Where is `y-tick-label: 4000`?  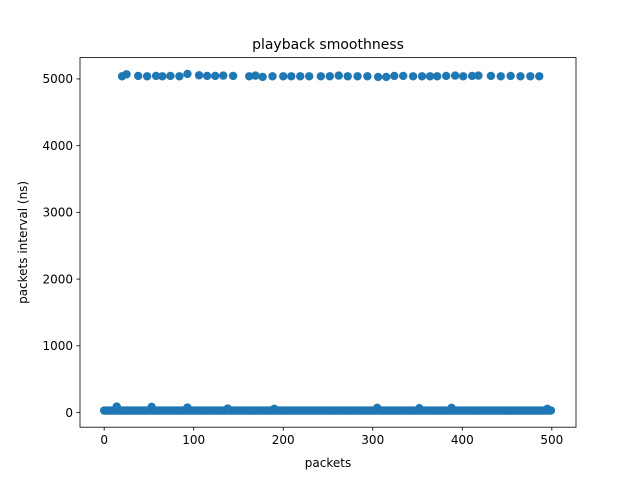 y-tick-label: 4000 is located at coordinates (57, 146).